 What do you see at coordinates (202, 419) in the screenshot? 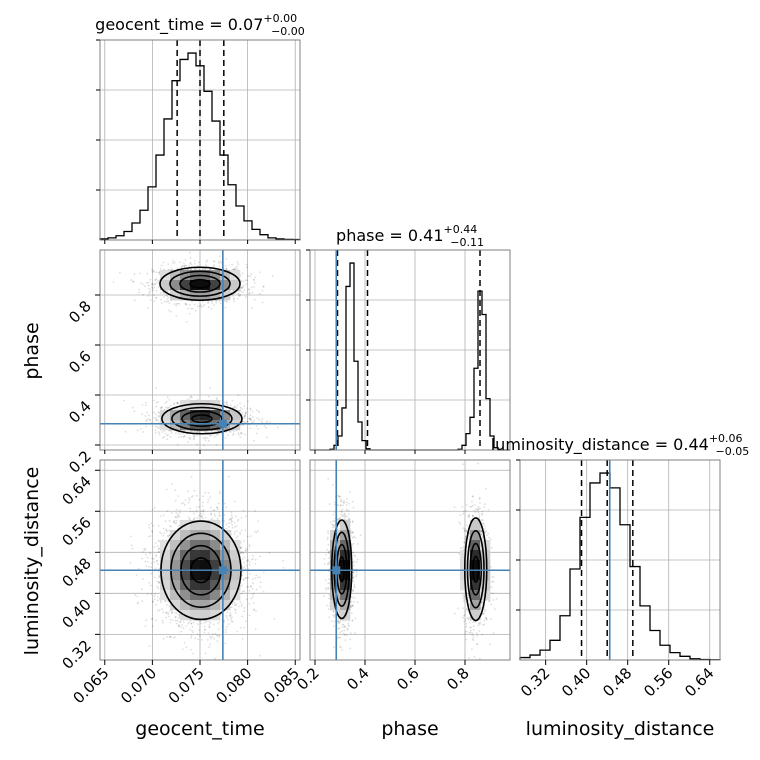
I see `contour-level` at bounding box center [202, 419].